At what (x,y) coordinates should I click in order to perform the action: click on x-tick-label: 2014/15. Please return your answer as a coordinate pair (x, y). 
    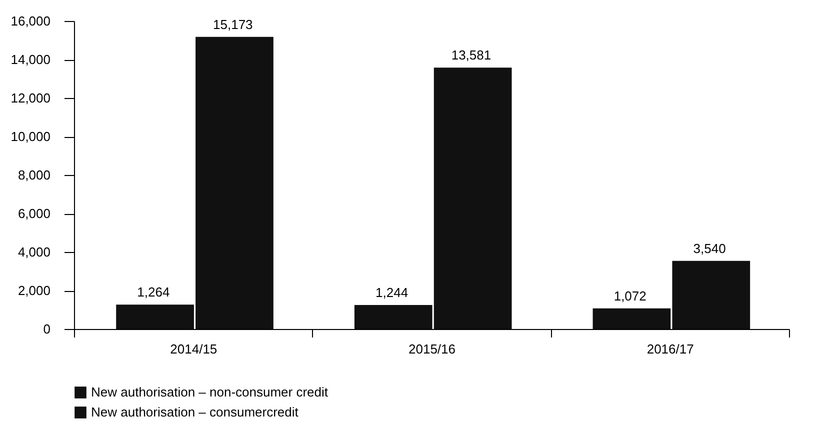
    Looking at the image, I should click on (194, 349).